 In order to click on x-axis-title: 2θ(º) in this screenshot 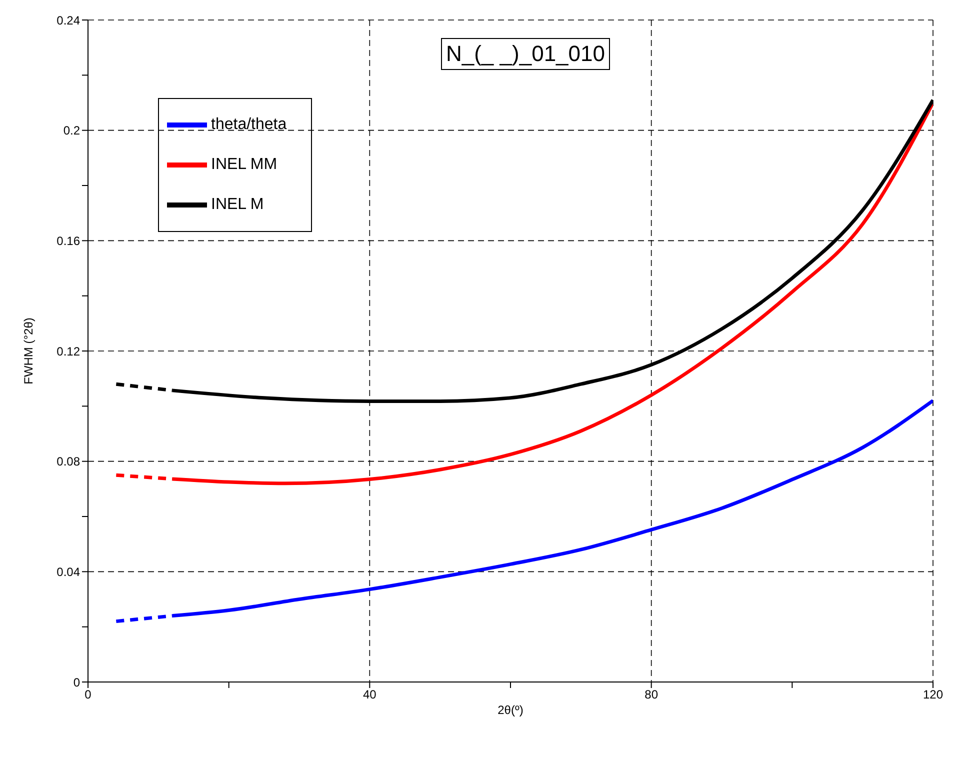, I will do `click(511, 710)`.